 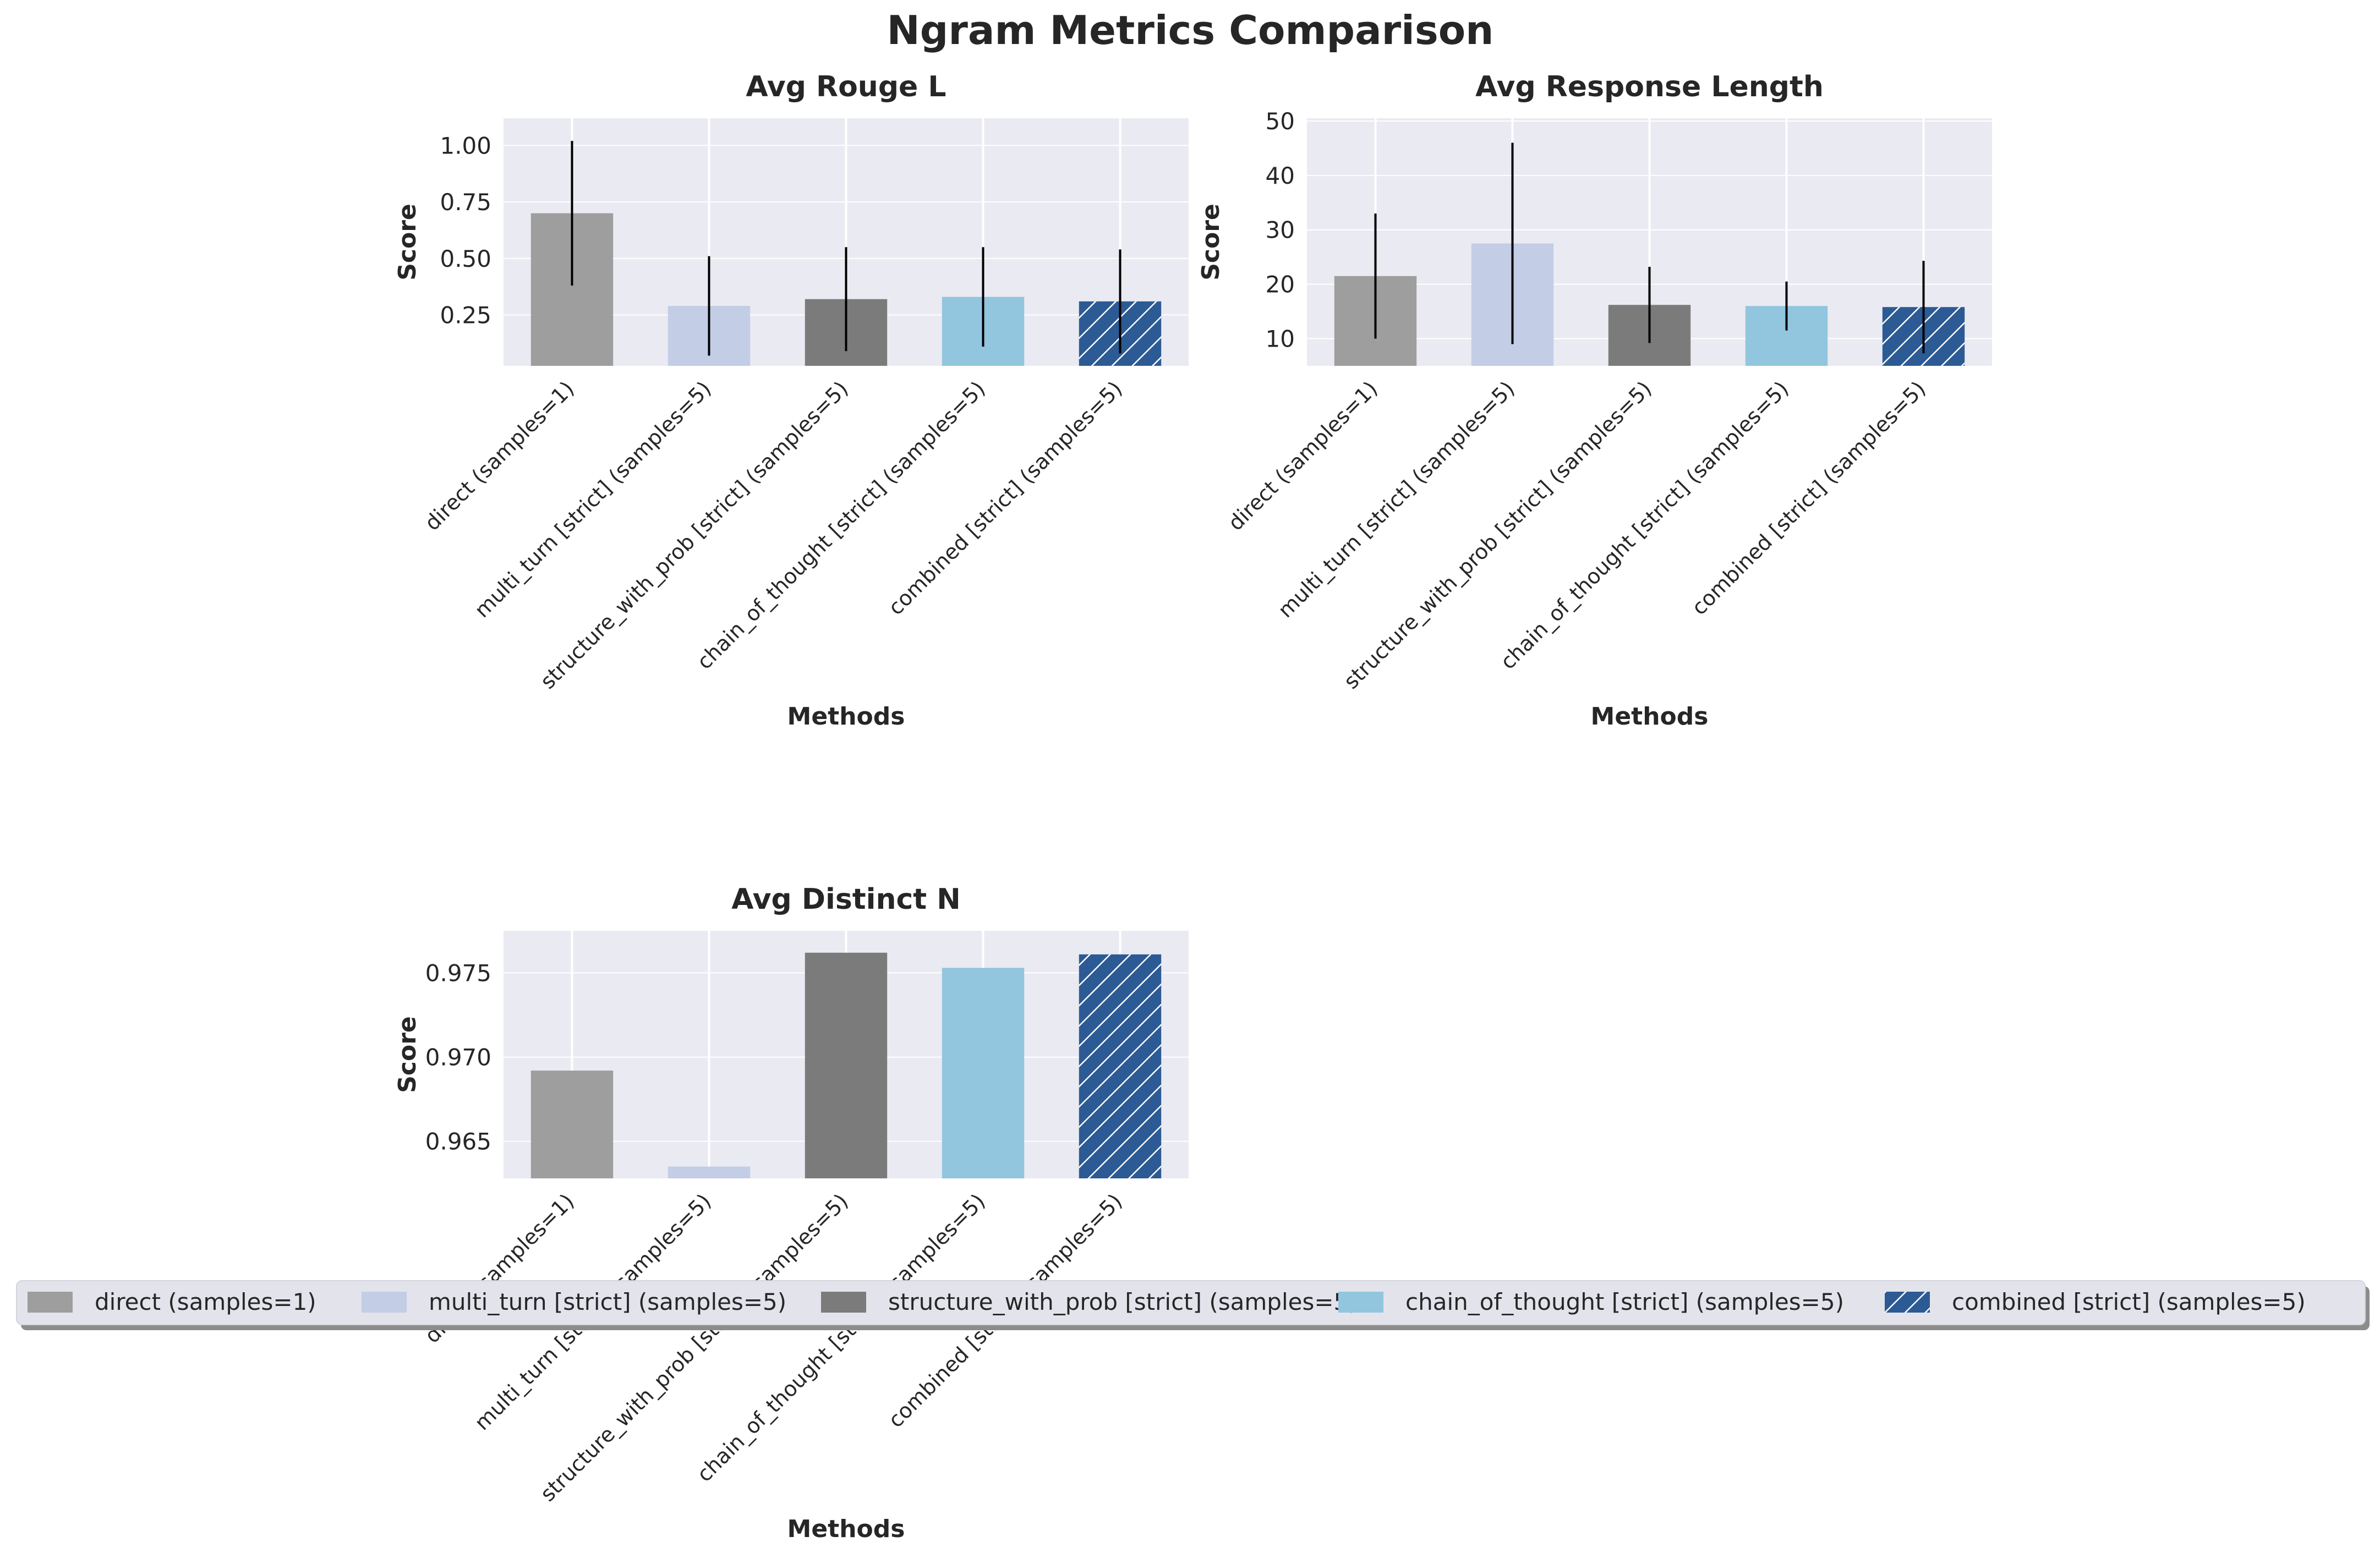 What do you see at coordinates (846, 86) in the screenshot?
I see `panel-title: Avg Rouge L` at bounding box center [846, 86].